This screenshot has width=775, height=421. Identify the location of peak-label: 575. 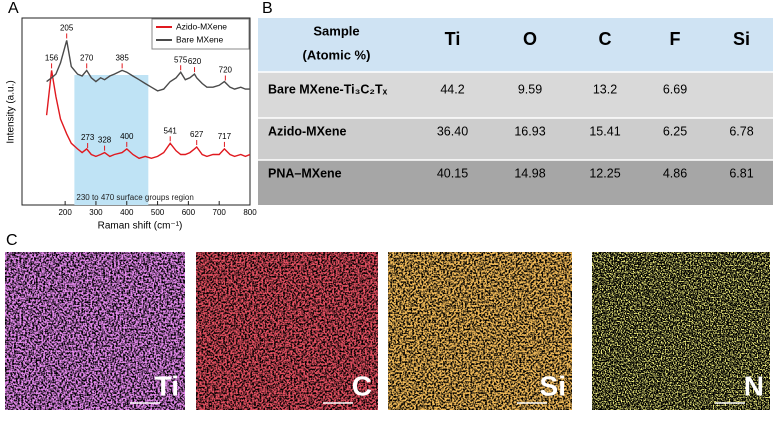
(181, 59).